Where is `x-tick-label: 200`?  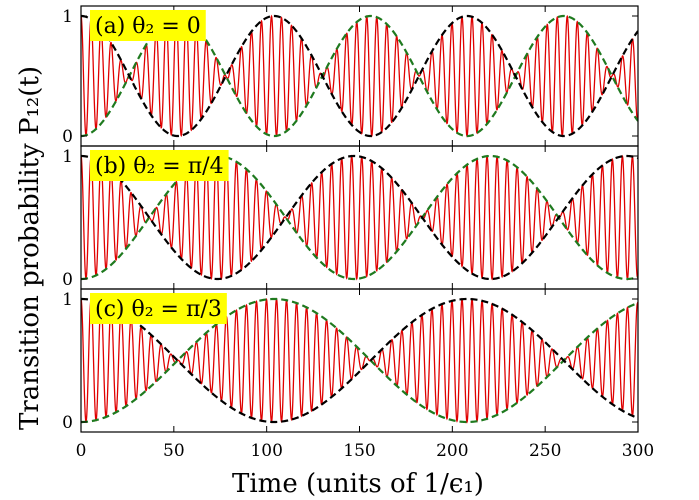 x-tick-label: 200 is located at coordinates (452, 451).